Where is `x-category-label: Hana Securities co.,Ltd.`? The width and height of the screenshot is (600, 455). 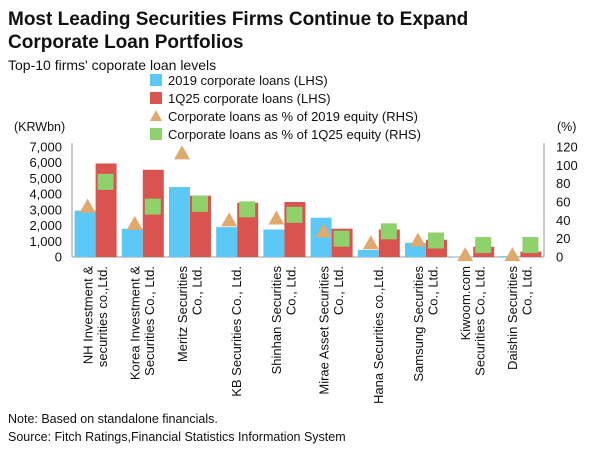 x-category-label: Hana Securities co.,Ltd. is located at coordinates (378, 335).